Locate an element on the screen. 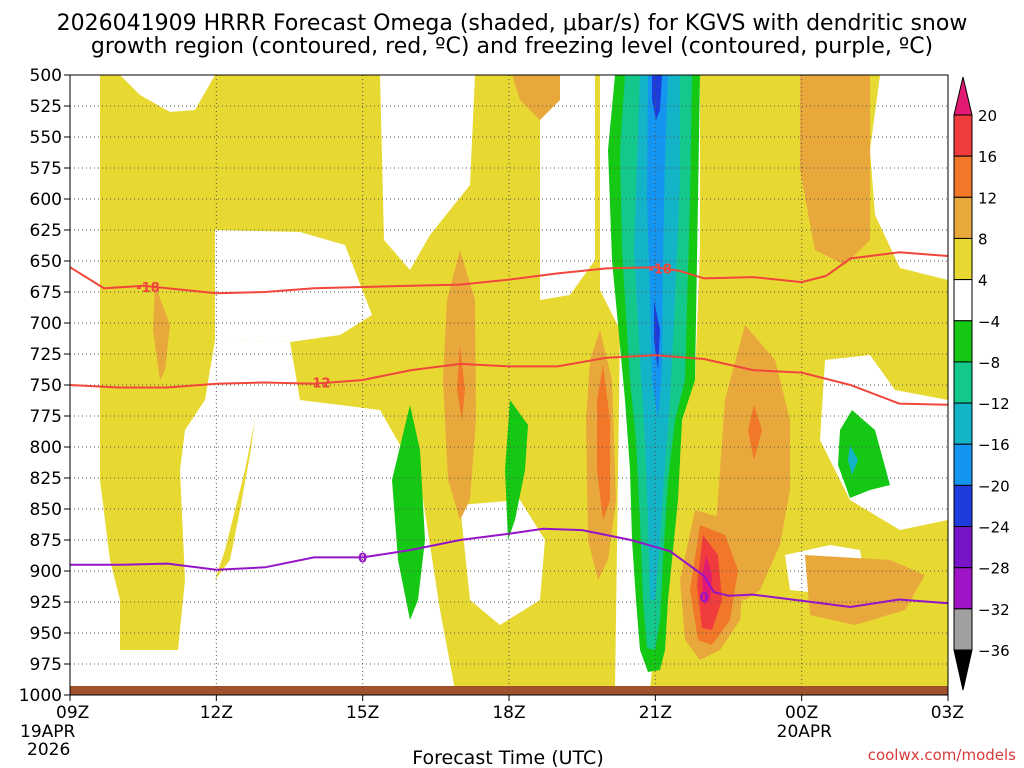  dgz-top-contour-line is located at coordinates (509, 273).